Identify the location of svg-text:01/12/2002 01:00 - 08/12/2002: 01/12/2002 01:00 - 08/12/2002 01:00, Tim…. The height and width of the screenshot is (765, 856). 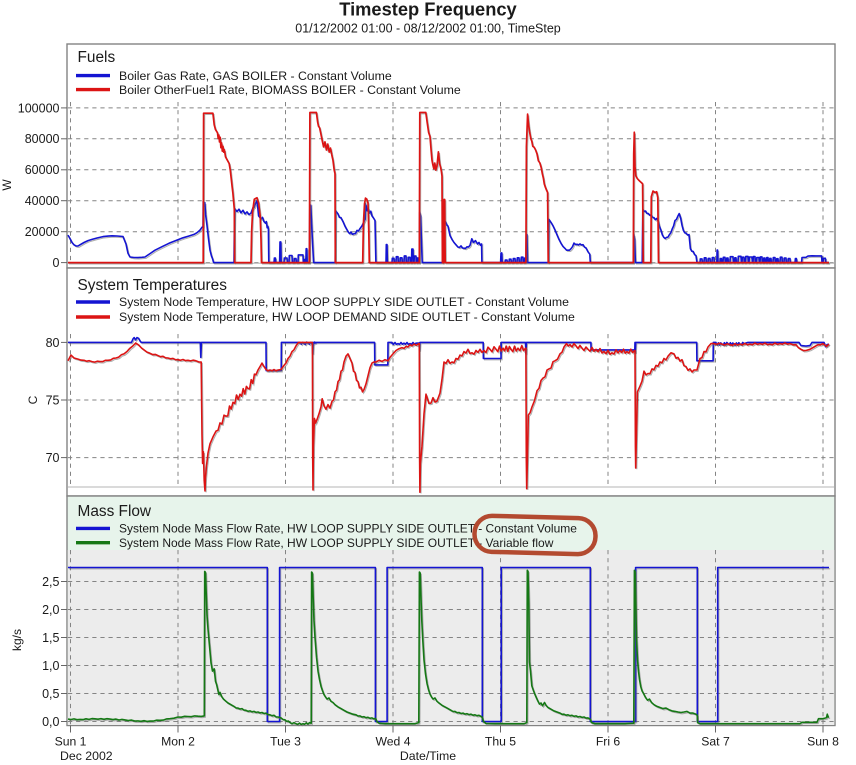
(428, 29).